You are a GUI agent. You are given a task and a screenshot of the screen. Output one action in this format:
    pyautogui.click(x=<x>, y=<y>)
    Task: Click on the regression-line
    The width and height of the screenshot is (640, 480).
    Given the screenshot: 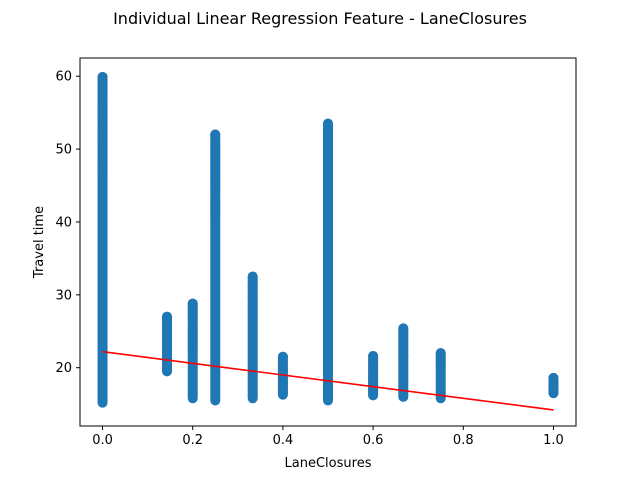 What is the action you would take?
    pyautogui.click(x=328, y=380)
    